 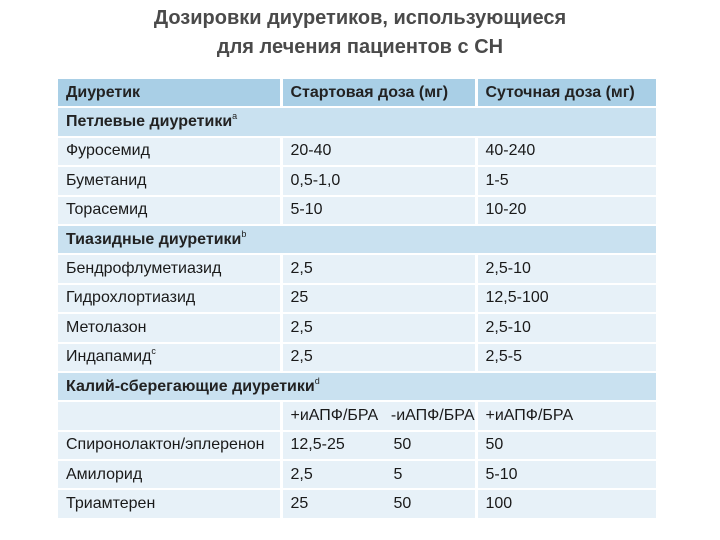 I want to click on subheader-cell: +иАПФ/БРА -иАПФ/БРА, so click(x=379, y=416).